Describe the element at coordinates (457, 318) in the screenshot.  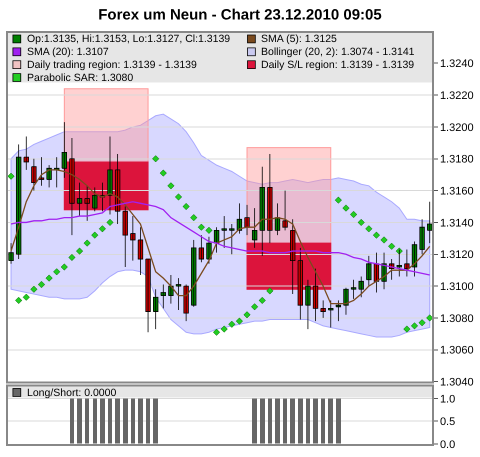
I see `y-tick-label: 1.3080` at that location.